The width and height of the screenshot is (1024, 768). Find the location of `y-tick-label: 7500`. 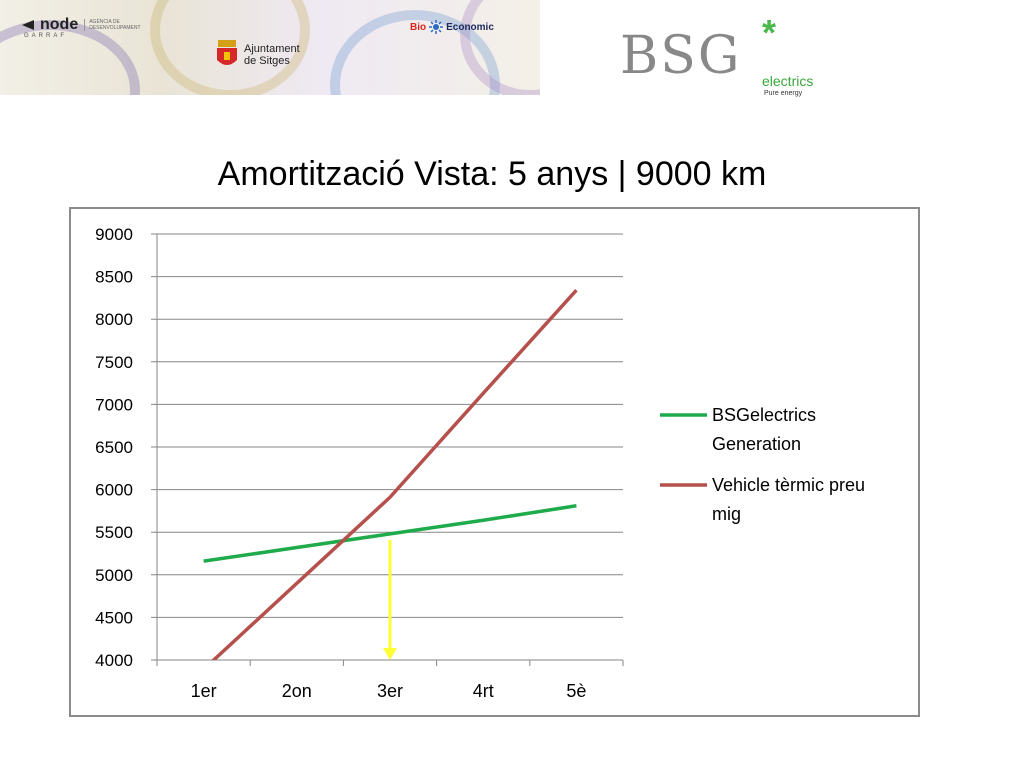

y-tick-label: 7500 is located at coordinates (114, 362).